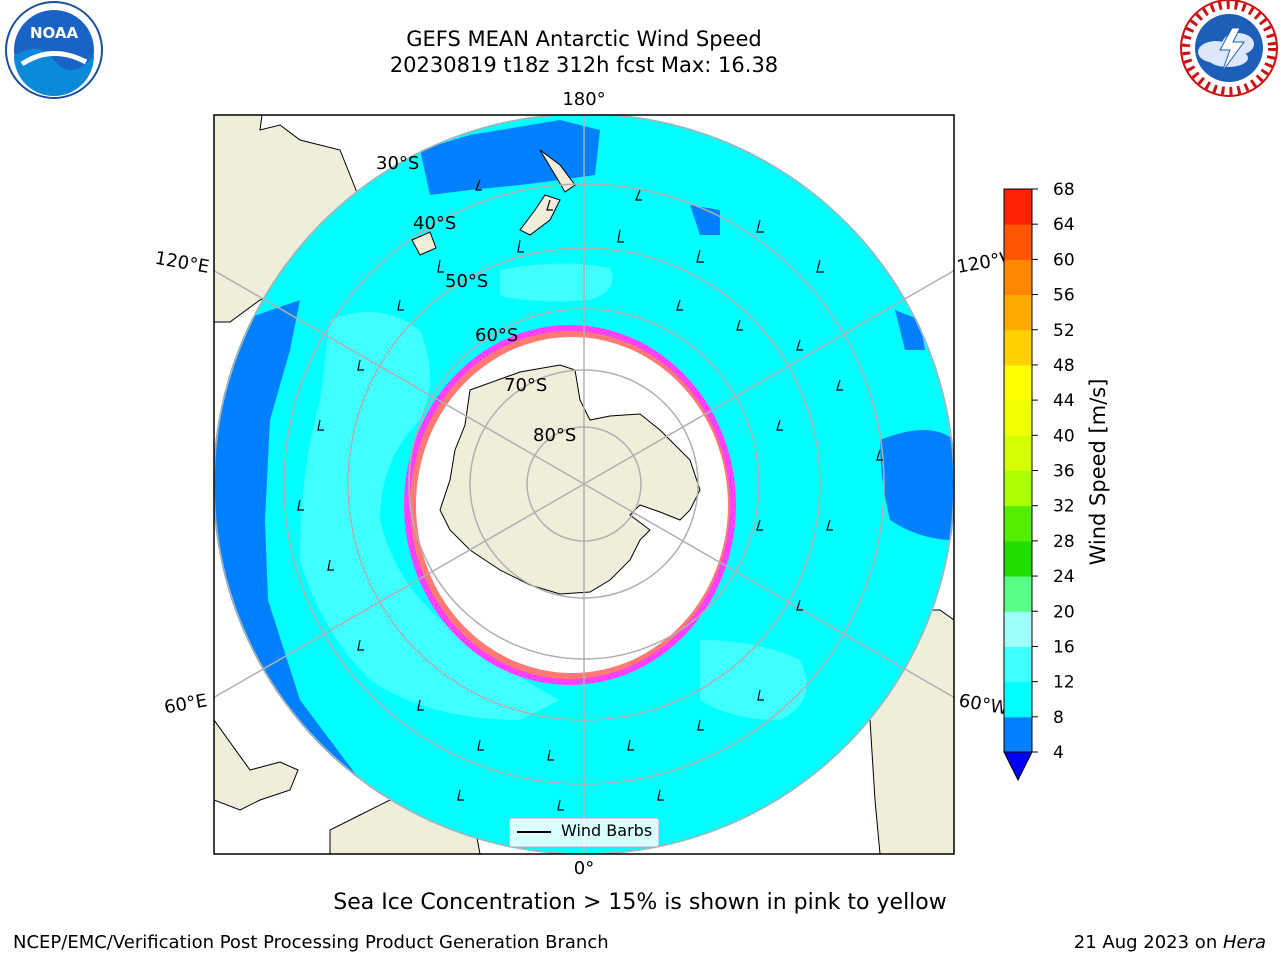 This screenshot has height=960, width=1280. Describe the element at coordinates (1064, 647) in the screenshot. I see `colorbar-tick-label: 16` at that location.